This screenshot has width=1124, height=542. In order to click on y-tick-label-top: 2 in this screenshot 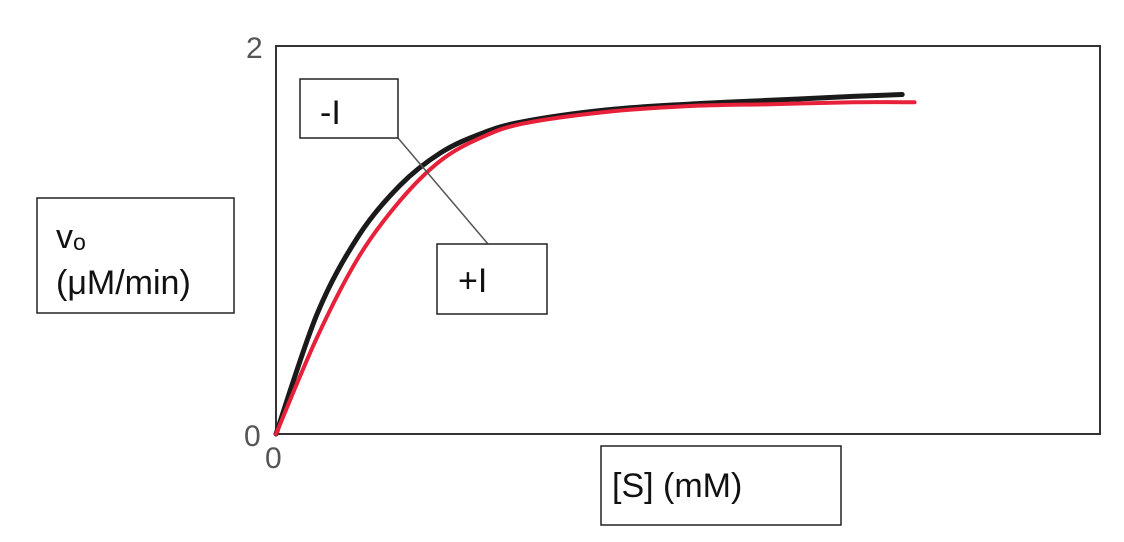, I will do `click(254, 48)`.